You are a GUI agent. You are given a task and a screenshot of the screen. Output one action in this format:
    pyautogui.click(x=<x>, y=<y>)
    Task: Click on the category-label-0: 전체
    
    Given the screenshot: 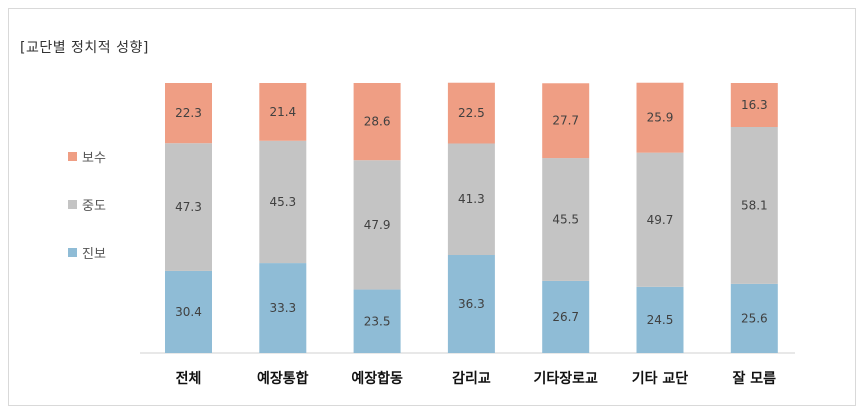 What is the action you would take?
    pyautogui.click(x=189, y=378)
    